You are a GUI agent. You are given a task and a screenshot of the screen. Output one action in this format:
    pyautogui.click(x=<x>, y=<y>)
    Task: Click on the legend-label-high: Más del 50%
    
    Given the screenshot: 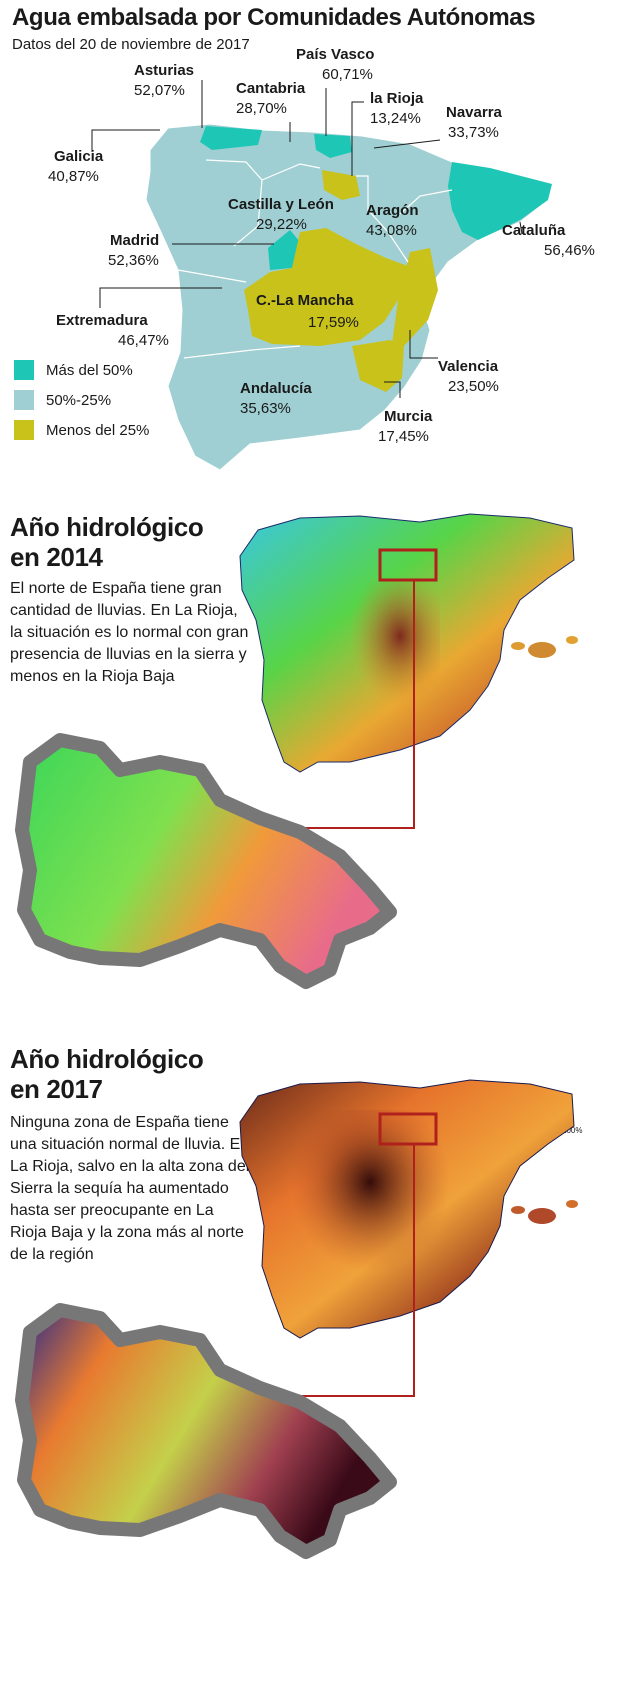 What is the action you would take?
    pyautogui.click(x=89, y=370)
    